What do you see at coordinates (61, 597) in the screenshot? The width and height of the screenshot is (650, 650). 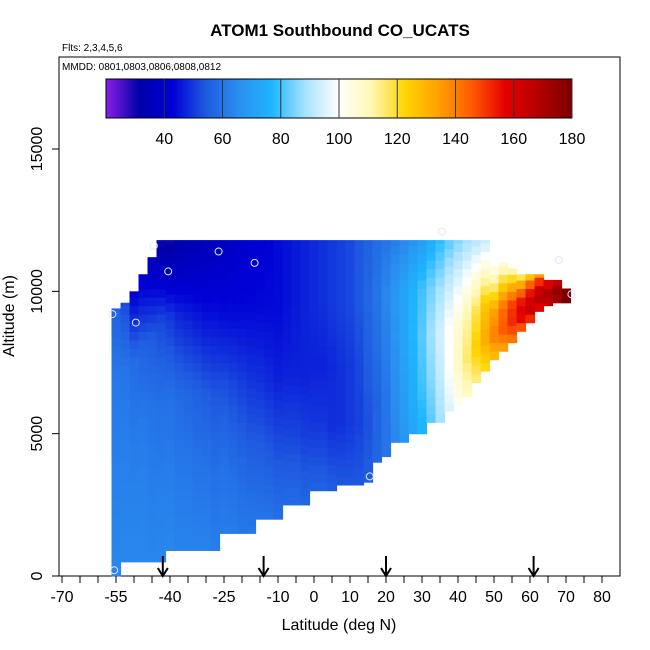 I see `x-tick-label: -70` at bounding box center [61, 597].